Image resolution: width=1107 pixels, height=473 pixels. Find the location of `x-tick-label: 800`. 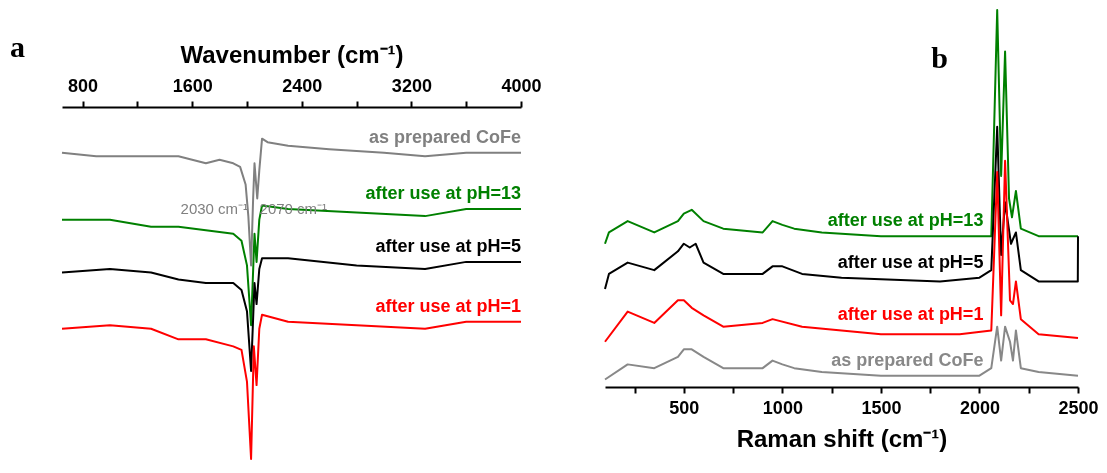

x-tick-label: 800 is located at coordinates (83, 85).